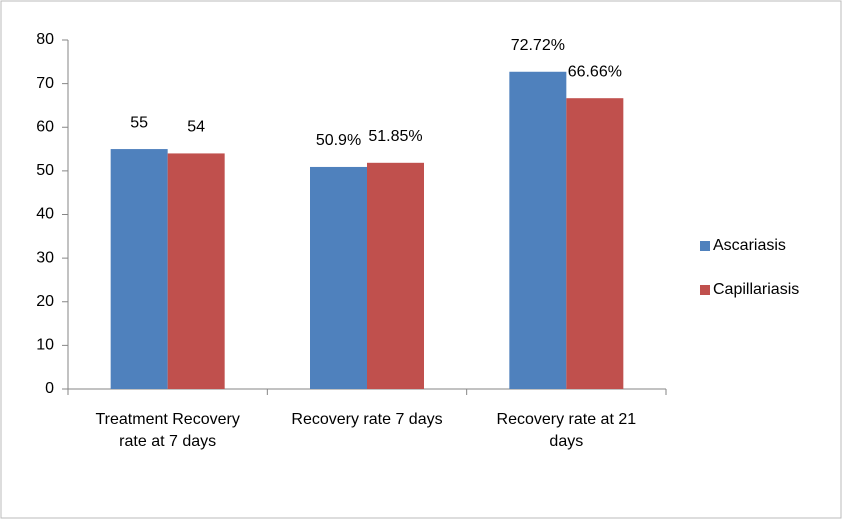  What do you see at coordinates (45, 301) in the screenshot?
I see `y-tick-label: 20` at bounding box center [45, 301].